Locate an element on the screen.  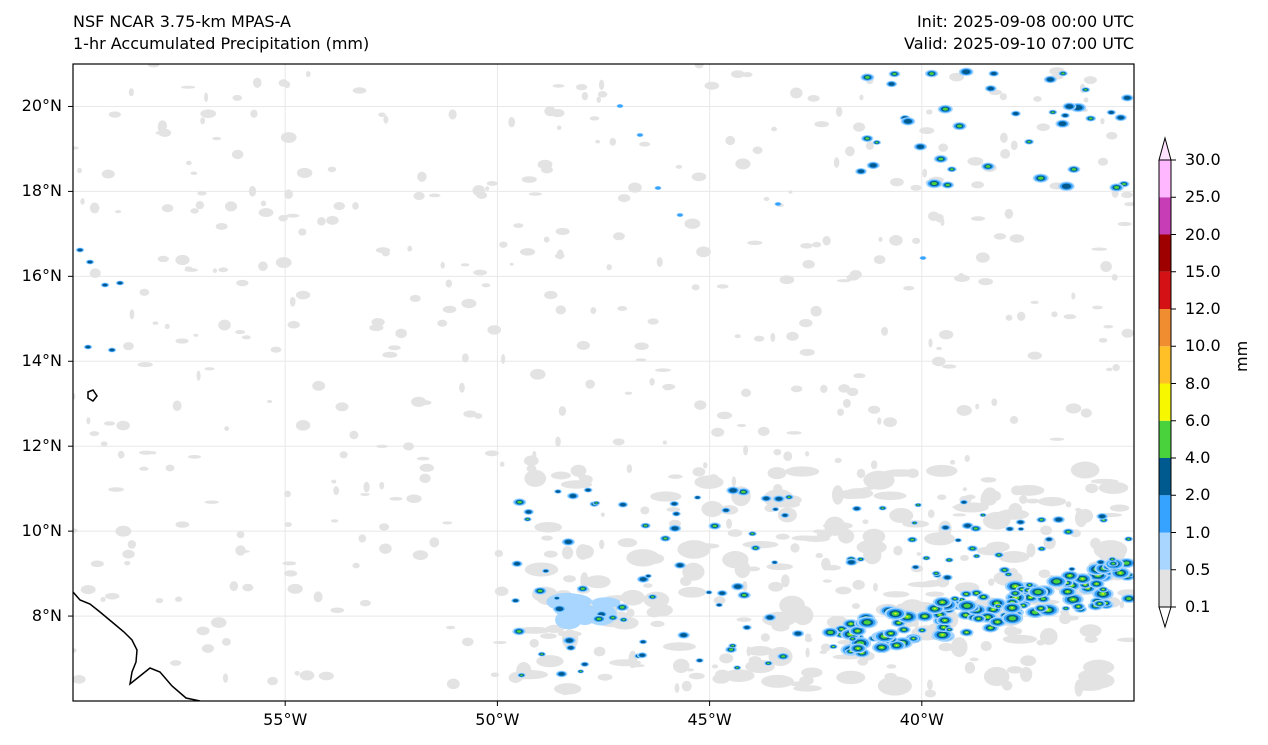
tobago-barbados-island is located at coordinates (92, 395).